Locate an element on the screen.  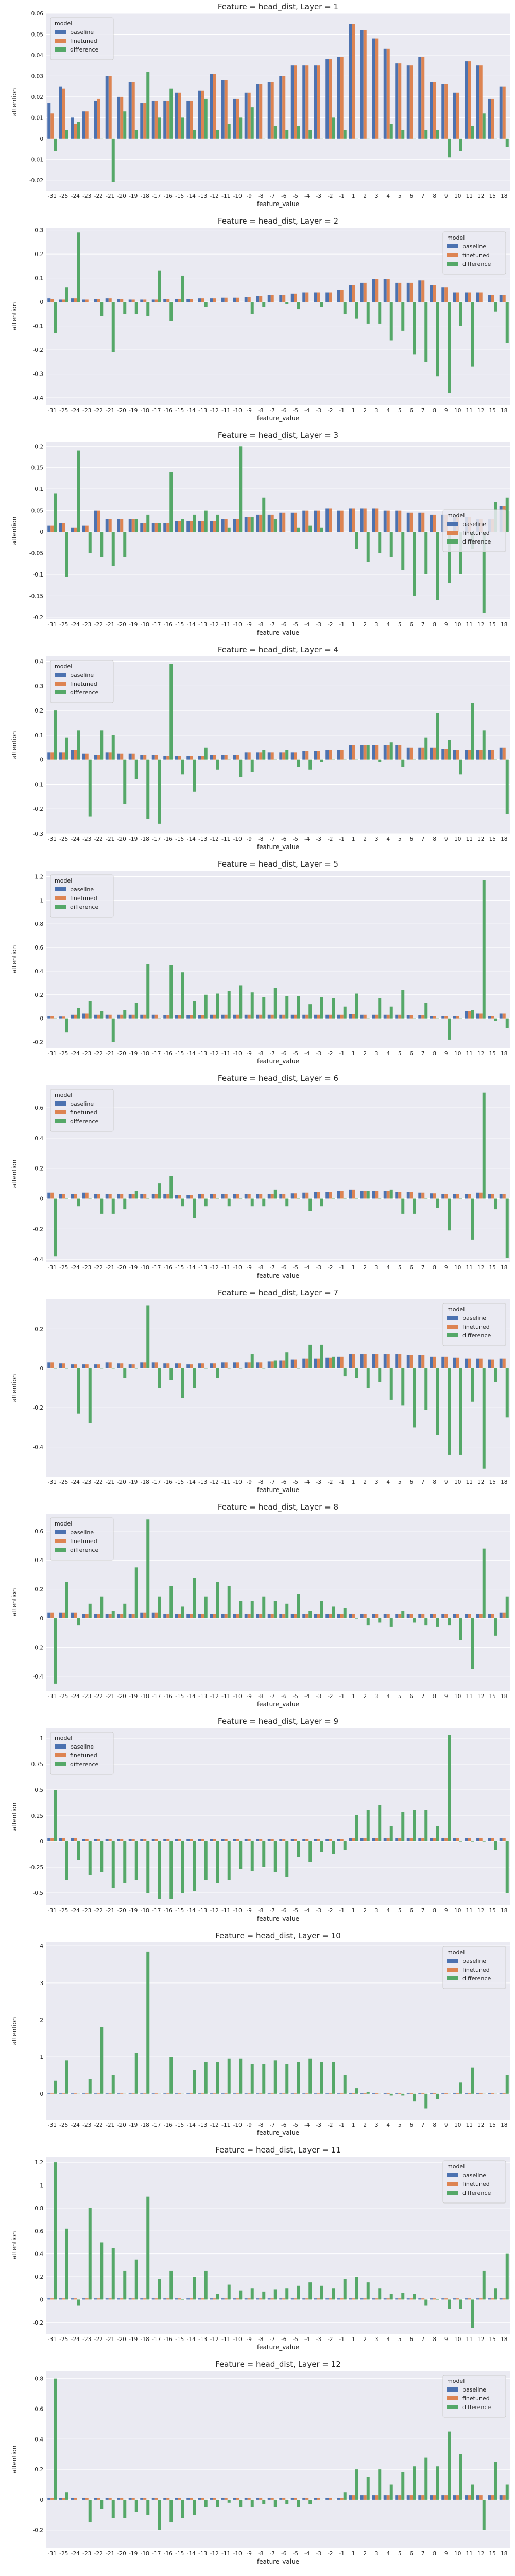
bar-finetuned--20 is located at coordinates (122, 300).